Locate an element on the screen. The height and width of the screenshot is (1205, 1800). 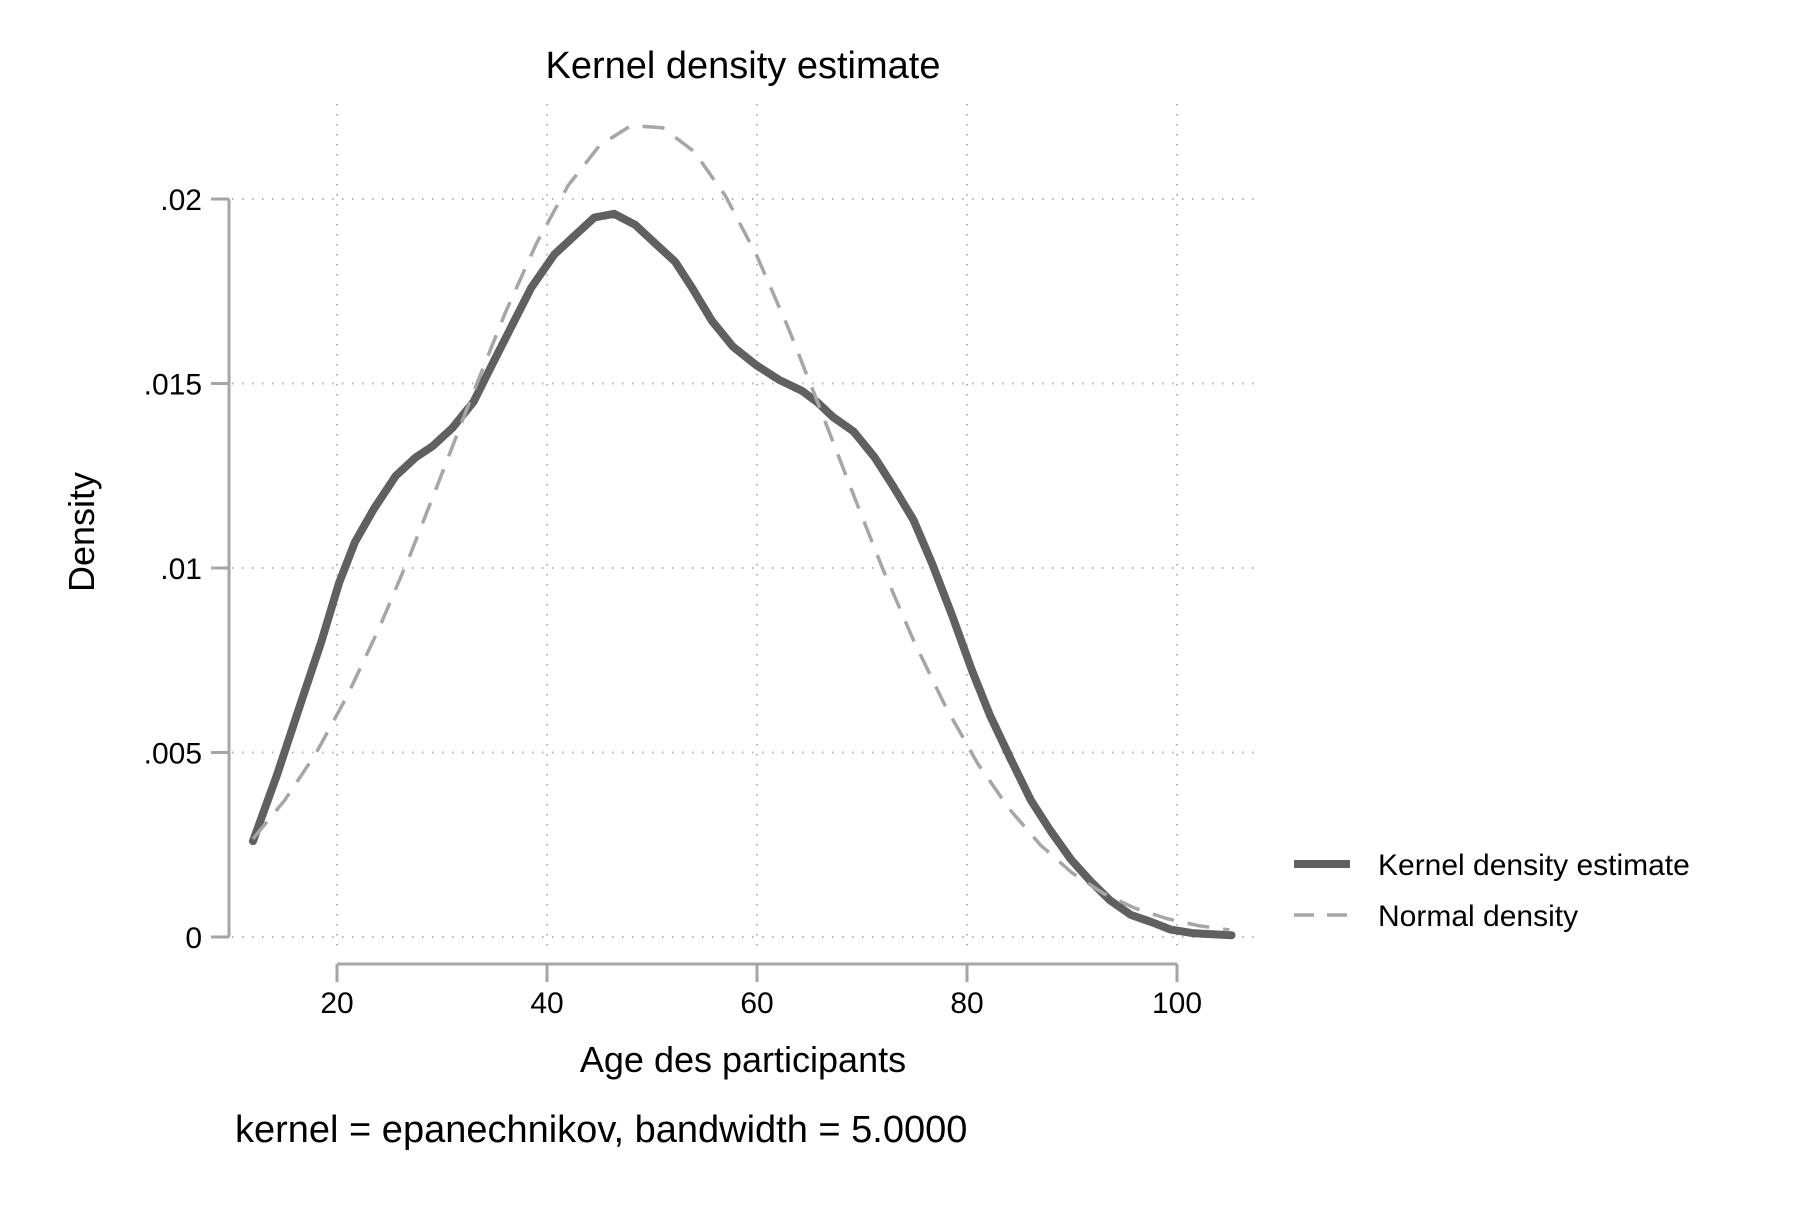
y-tick-label: 0 is located at coordinates (193, 938).